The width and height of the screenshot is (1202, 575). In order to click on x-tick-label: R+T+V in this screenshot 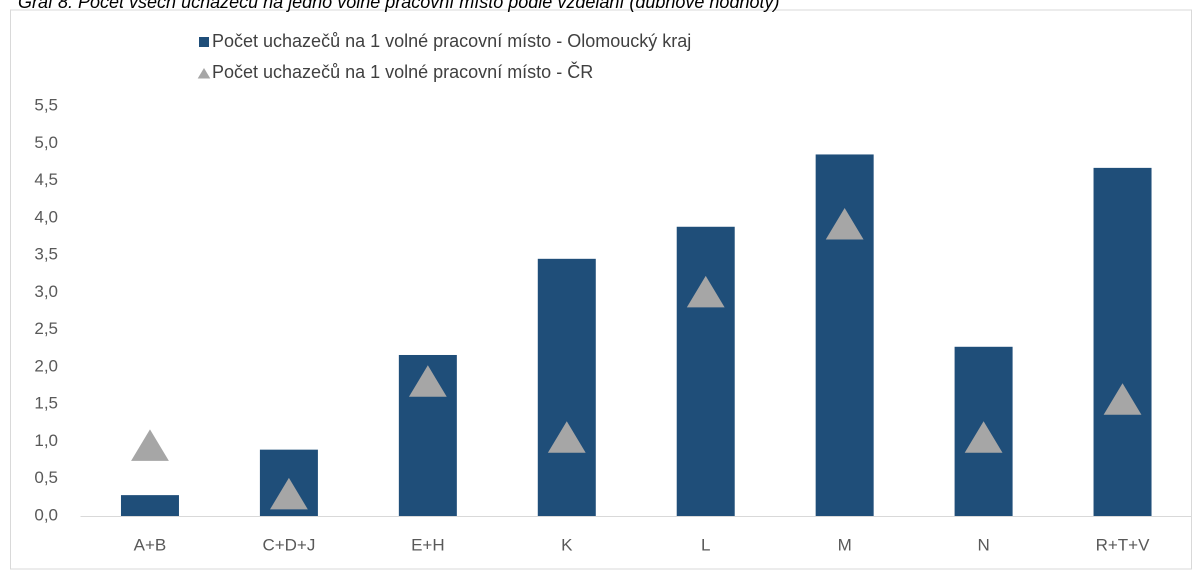, I will do `click(1123, 544)`.